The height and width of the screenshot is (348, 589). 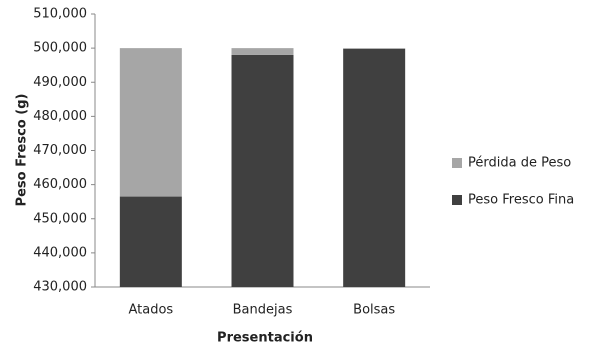 I want to click on y-tick-label: 440,000, so click(x=60, y=252).